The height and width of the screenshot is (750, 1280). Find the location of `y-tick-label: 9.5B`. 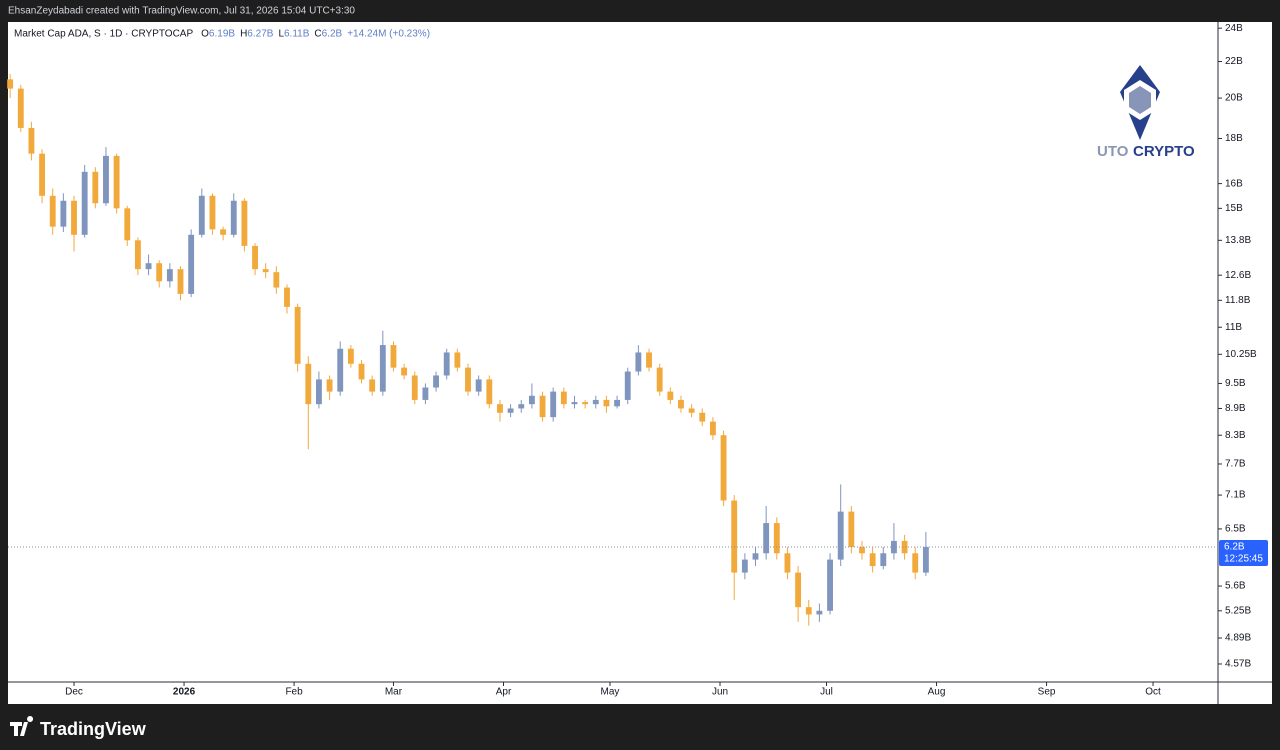

y-tick-label: 9.5B is located at coordinates (1235, 383).